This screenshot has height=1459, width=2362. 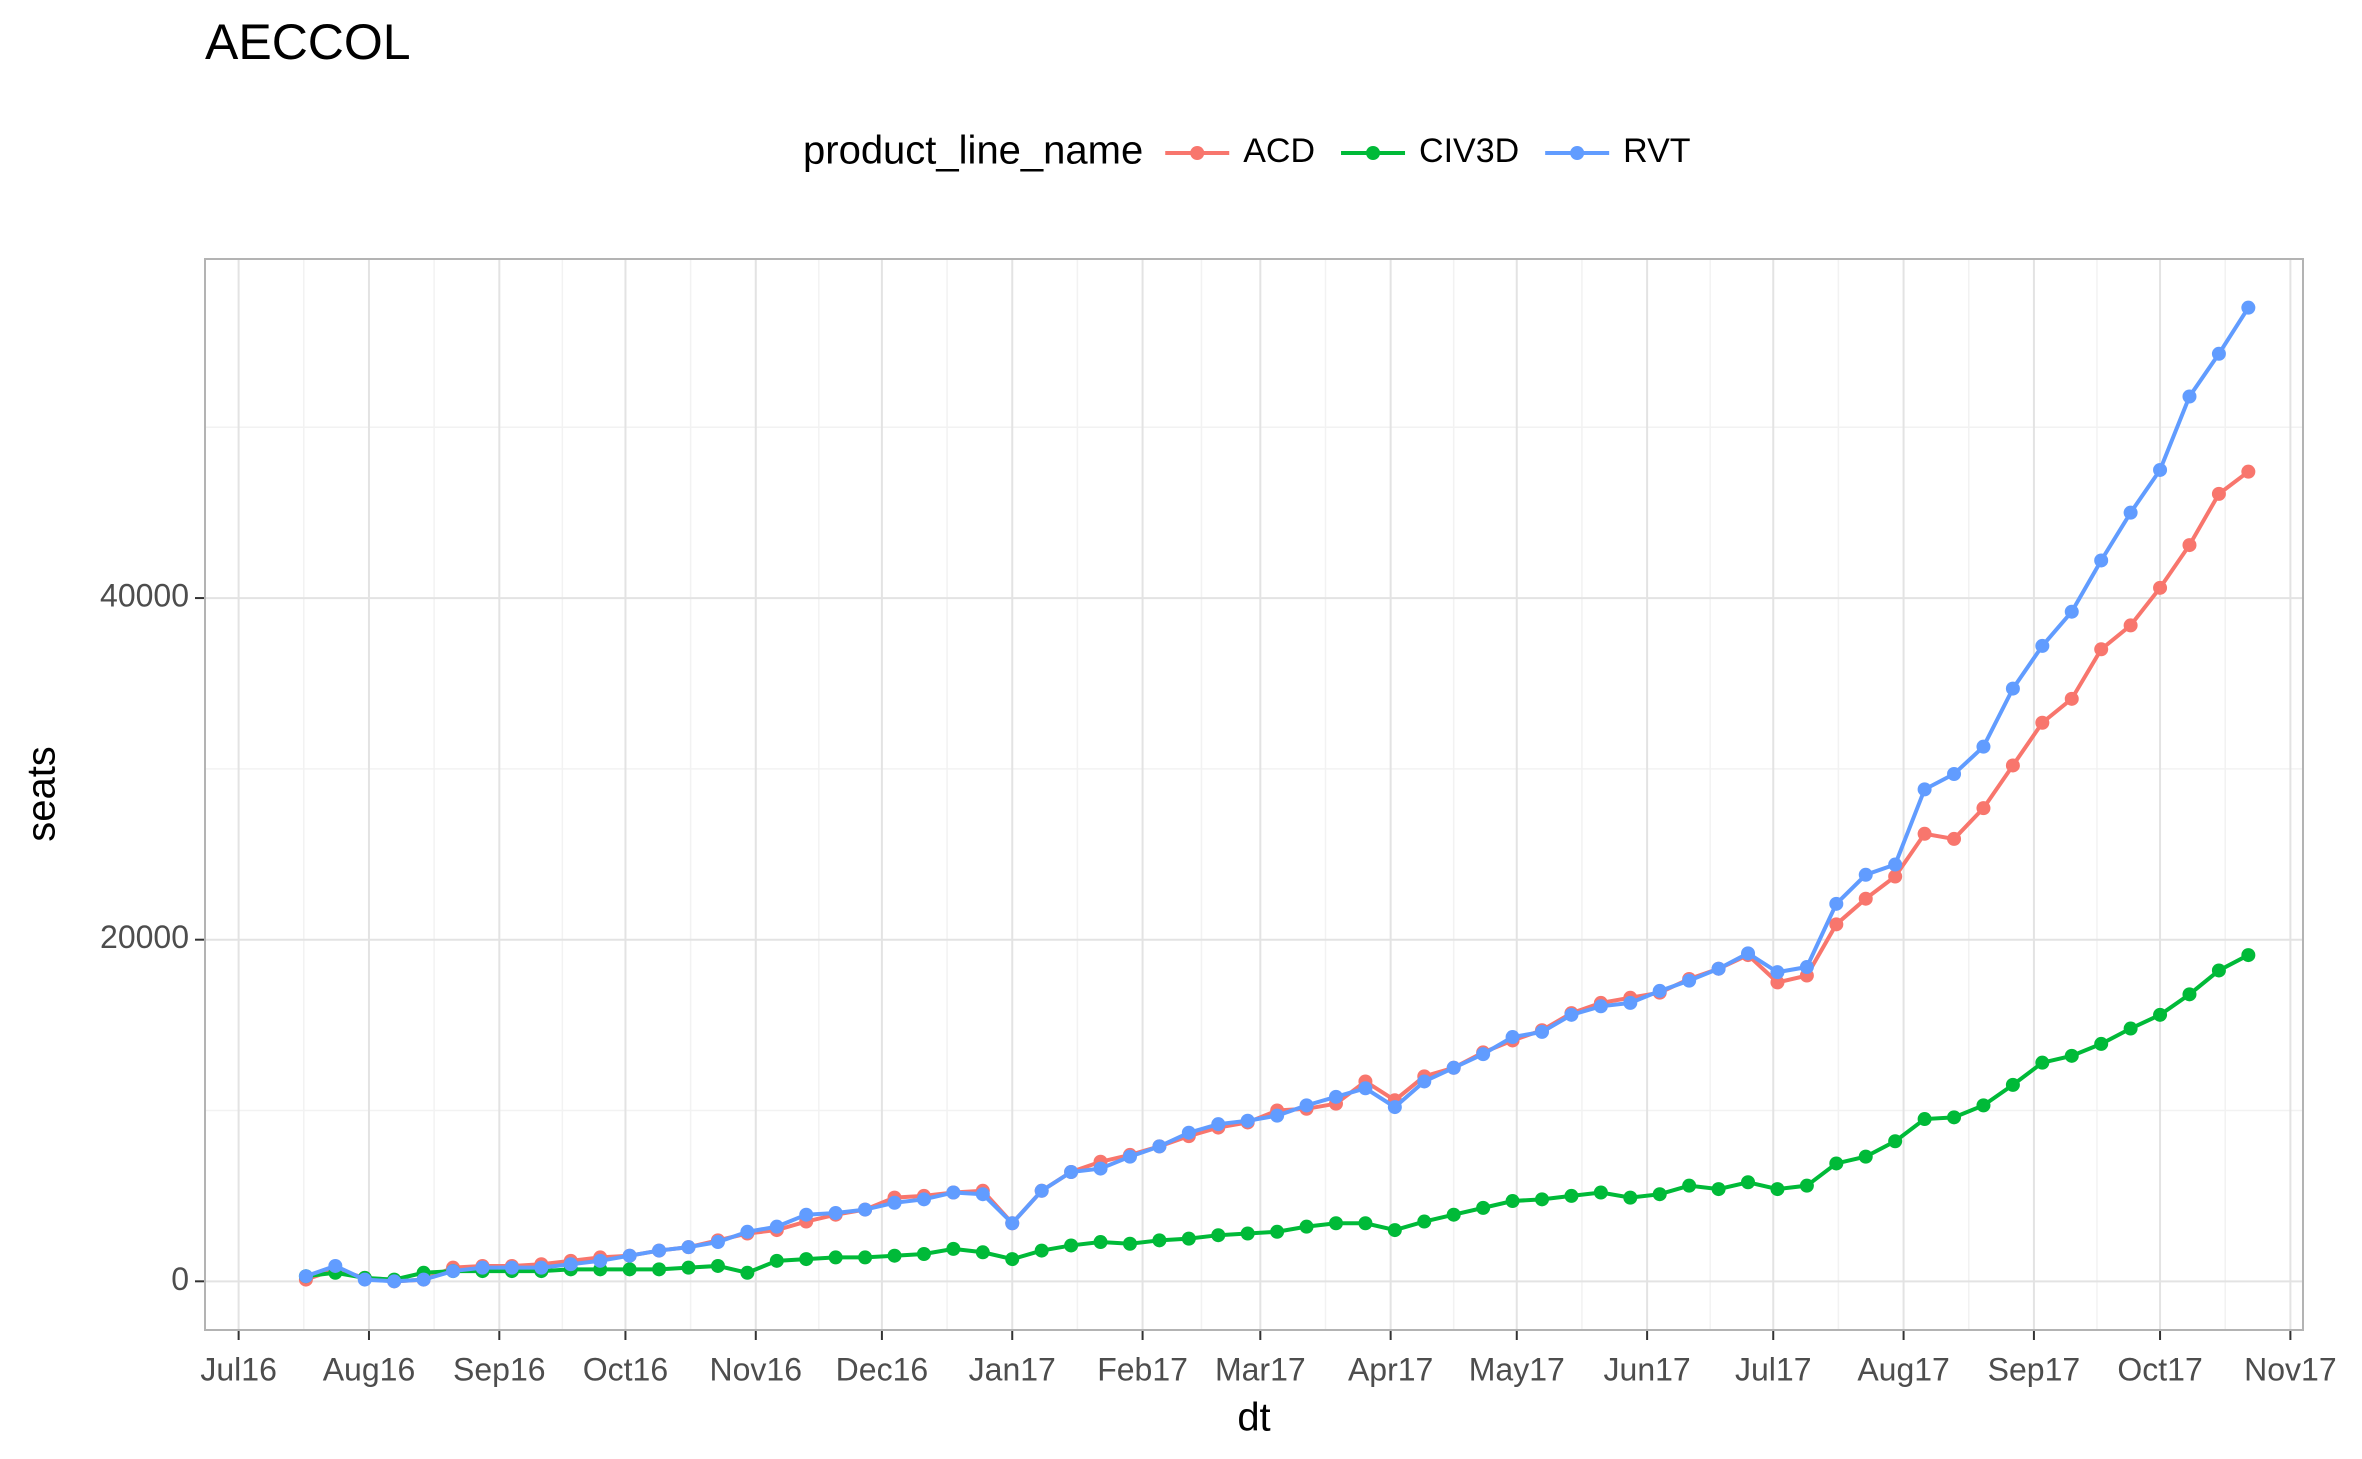 I want to click on x-tick-label: Jan17, so click(x=1012, y=1369).